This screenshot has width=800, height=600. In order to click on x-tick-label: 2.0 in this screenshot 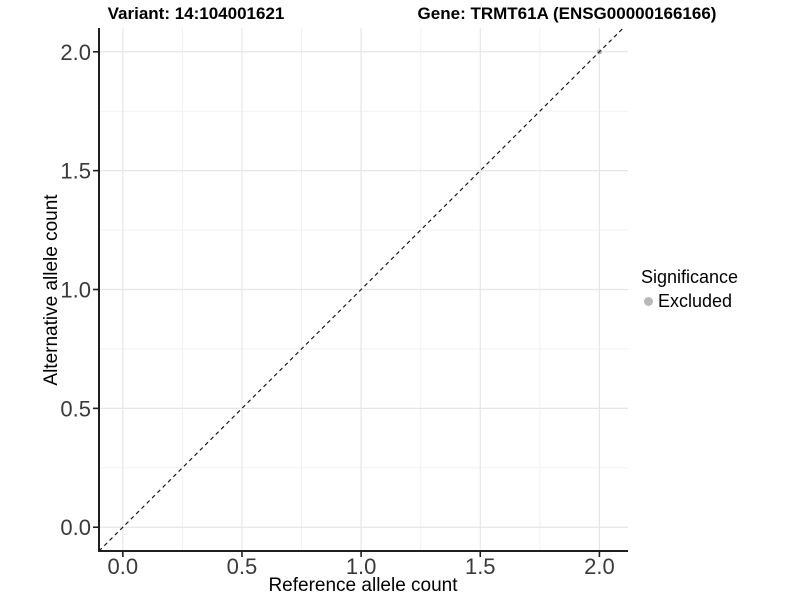, I will do `click(599, 566)`.